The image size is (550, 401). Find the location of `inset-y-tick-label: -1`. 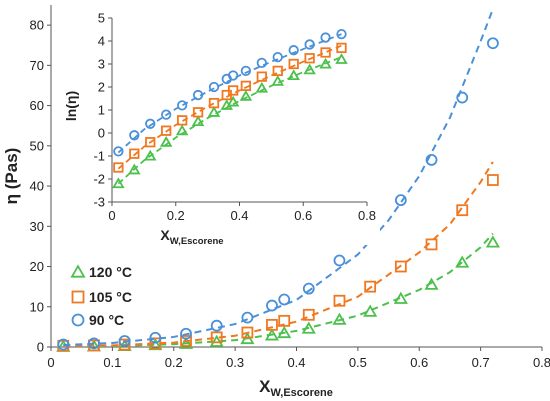

inset-y-tick-label: -1 is located at coordinates (99, 156).